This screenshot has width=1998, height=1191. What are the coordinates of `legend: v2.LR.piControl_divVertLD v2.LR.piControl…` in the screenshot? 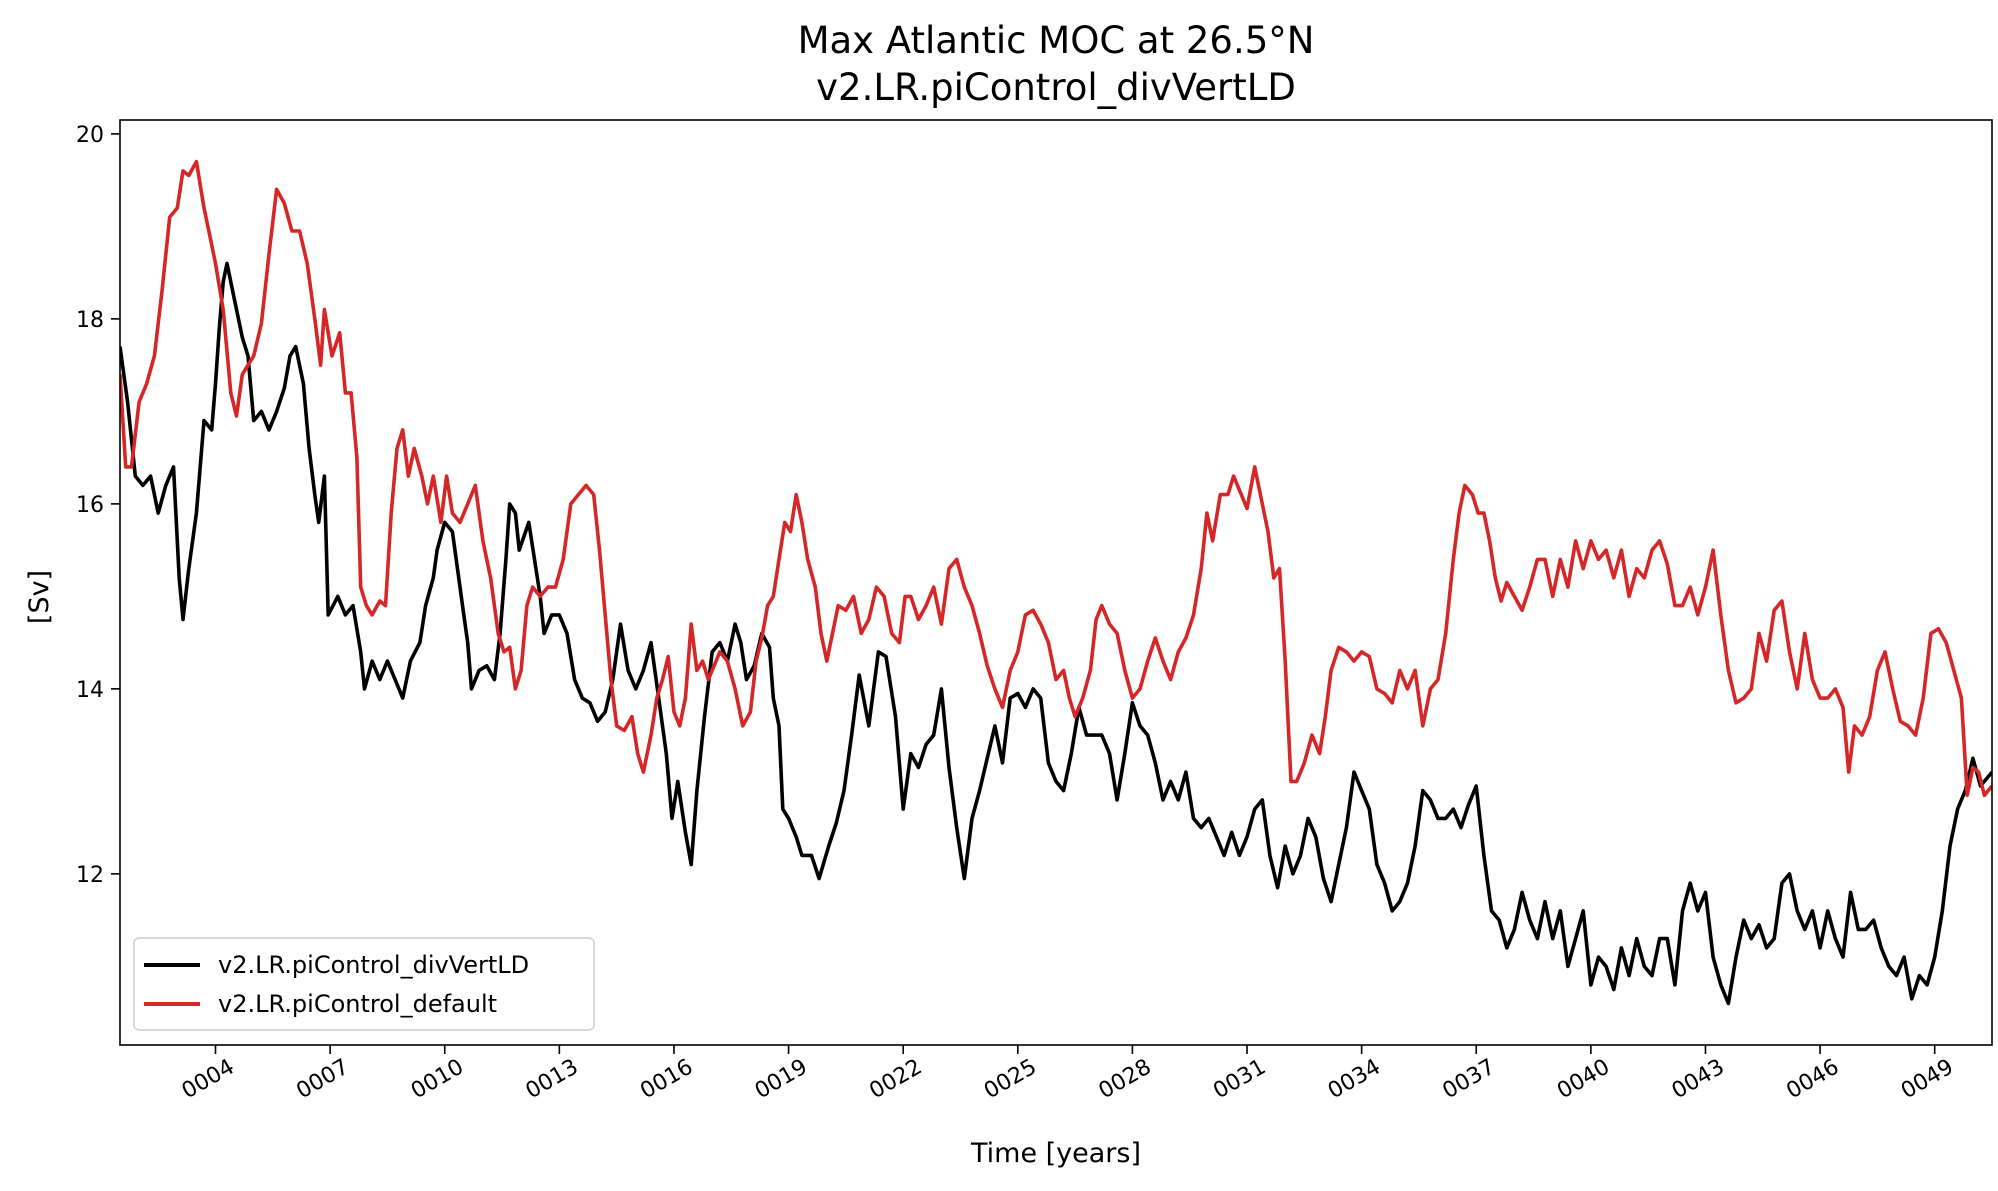 It's located at (364, 984).